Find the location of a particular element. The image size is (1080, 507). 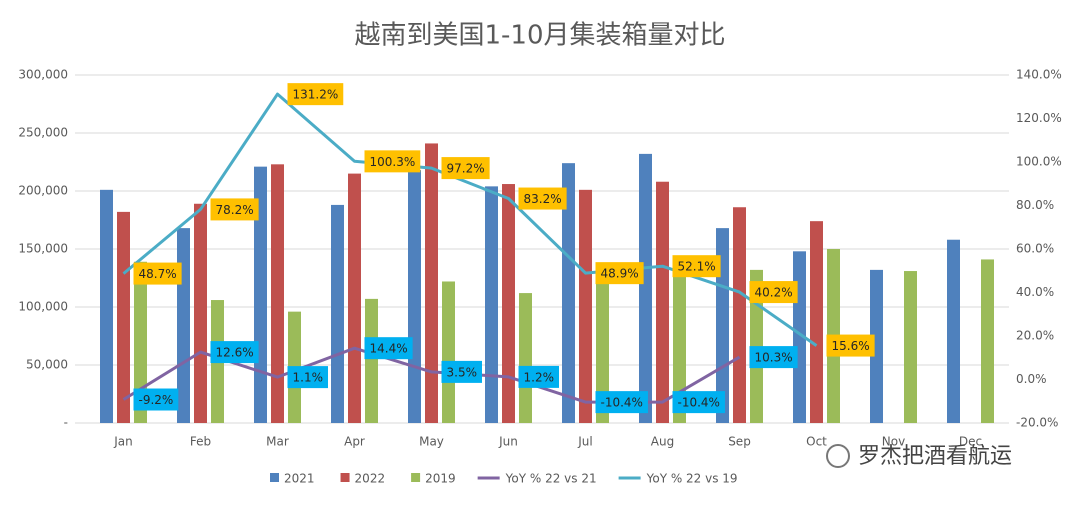

data-label: 48.9% is located at coordinates (619, 273).